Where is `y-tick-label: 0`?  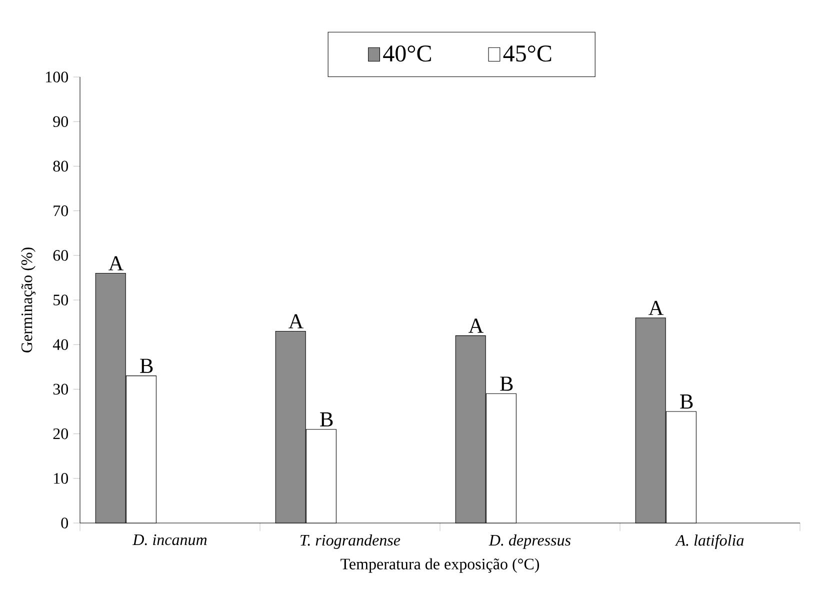
y-tick-label: 0 is located at coordinates (64, 523).